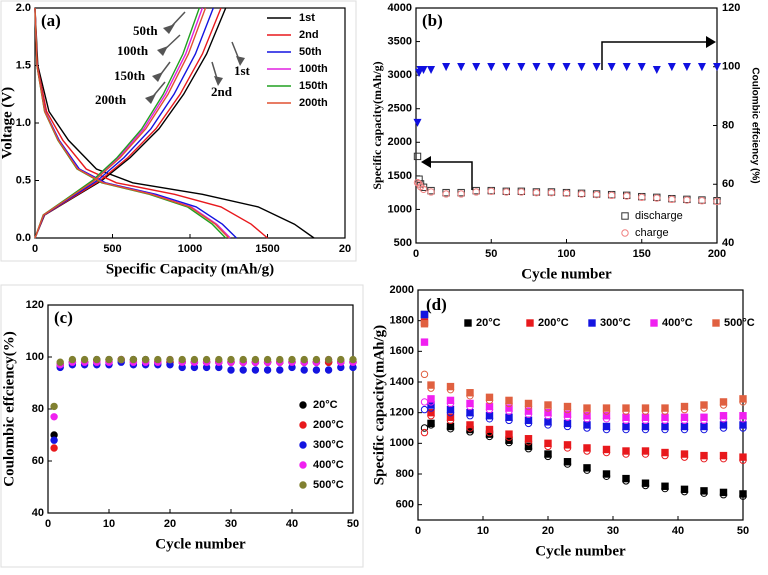 The height and width of the screenshot is (575, 768). What do you see at coordinates (553, 323) in the screenshot?
I see `legend-label: 200°C` at bounding box center [553, 323].